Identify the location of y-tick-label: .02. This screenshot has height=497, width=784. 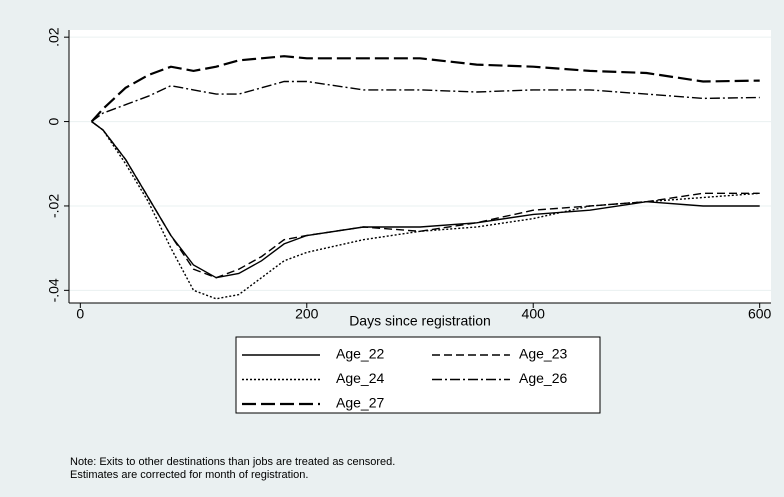
(54, 37).